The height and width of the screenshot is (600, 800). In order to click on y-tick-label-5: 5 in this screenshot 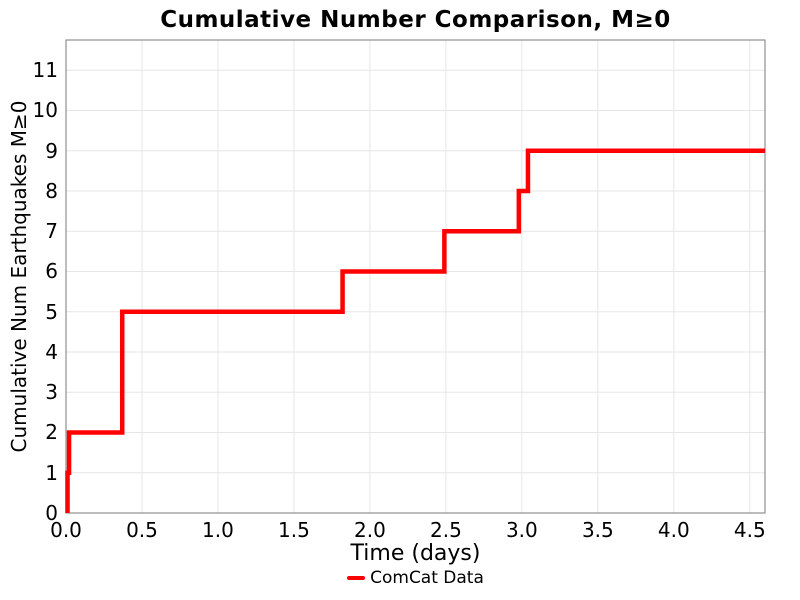, I will do `click(51, 311)`.